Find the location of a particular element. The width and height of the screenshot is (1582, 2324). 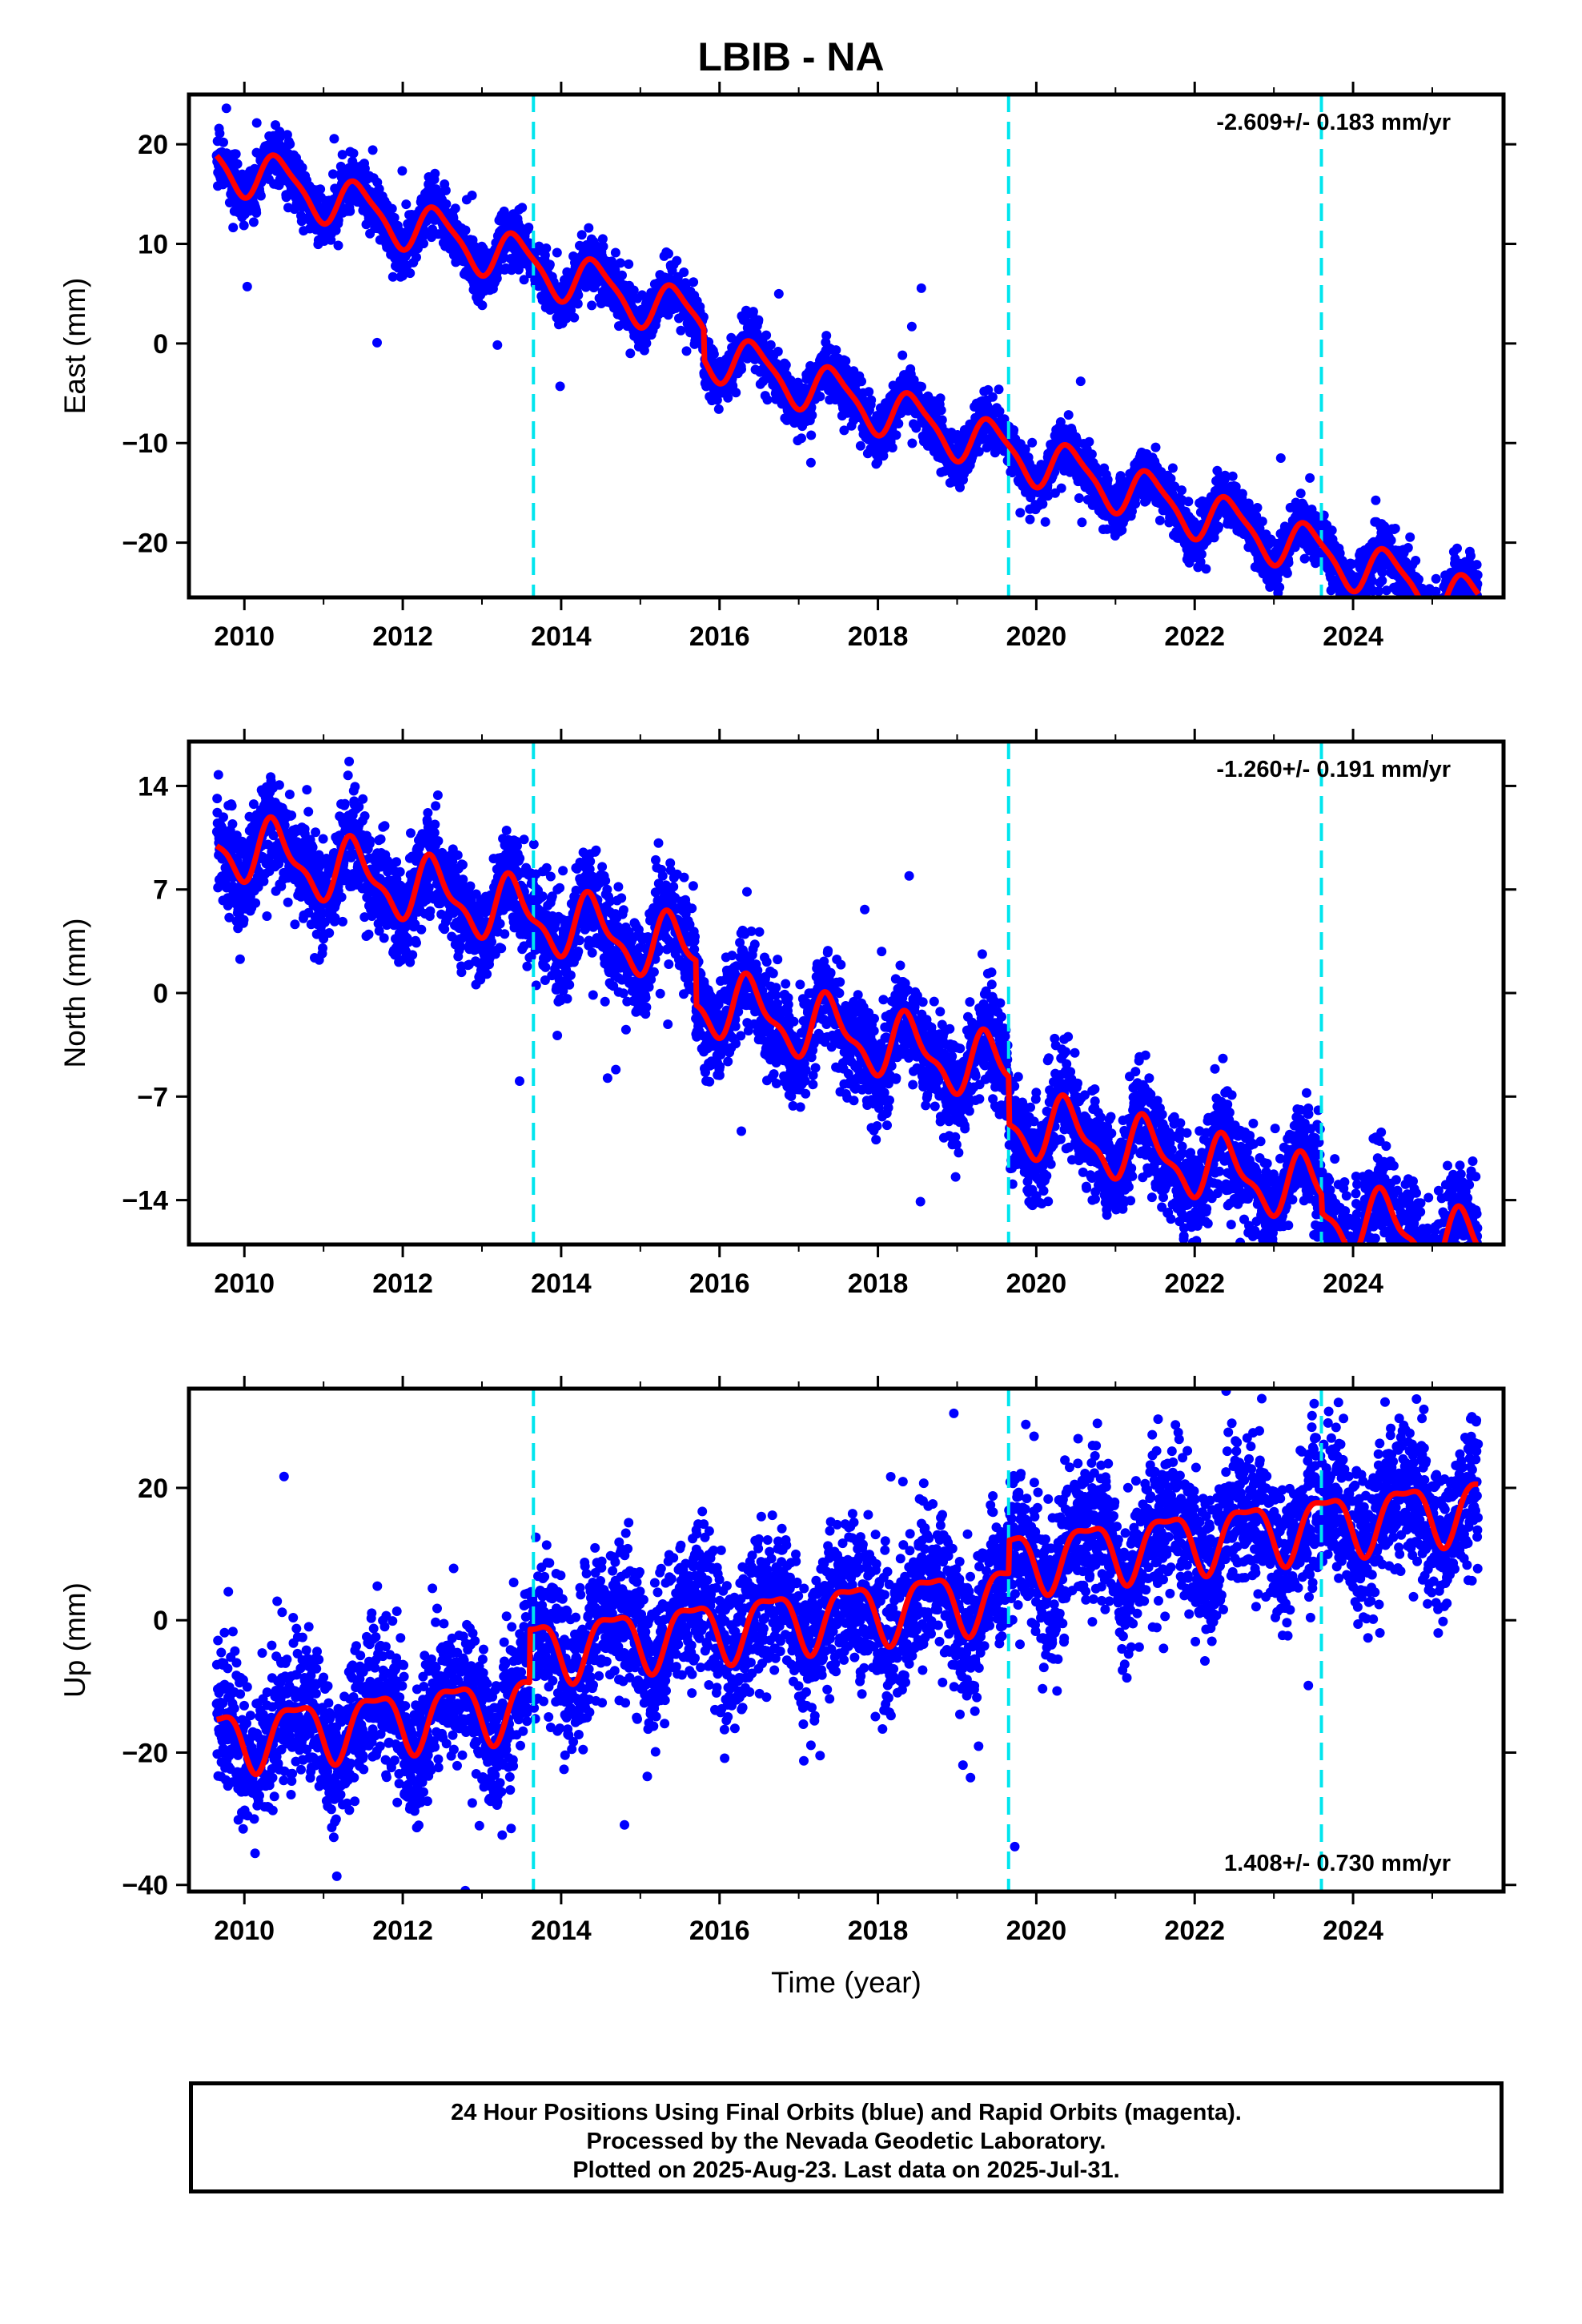

chart-title: LBIB - NA is located at coordinates (791, 56).